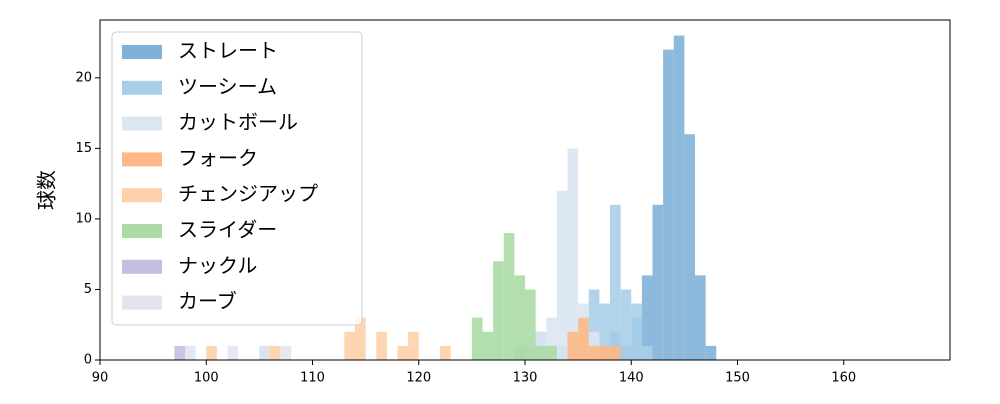 Image resolution: width=1000 pixels, height=404 pixels. What do you see at coordinates (100, 378) in the screenshot?
I see `x-tick-label: 90` at bounding box center [100, 378].